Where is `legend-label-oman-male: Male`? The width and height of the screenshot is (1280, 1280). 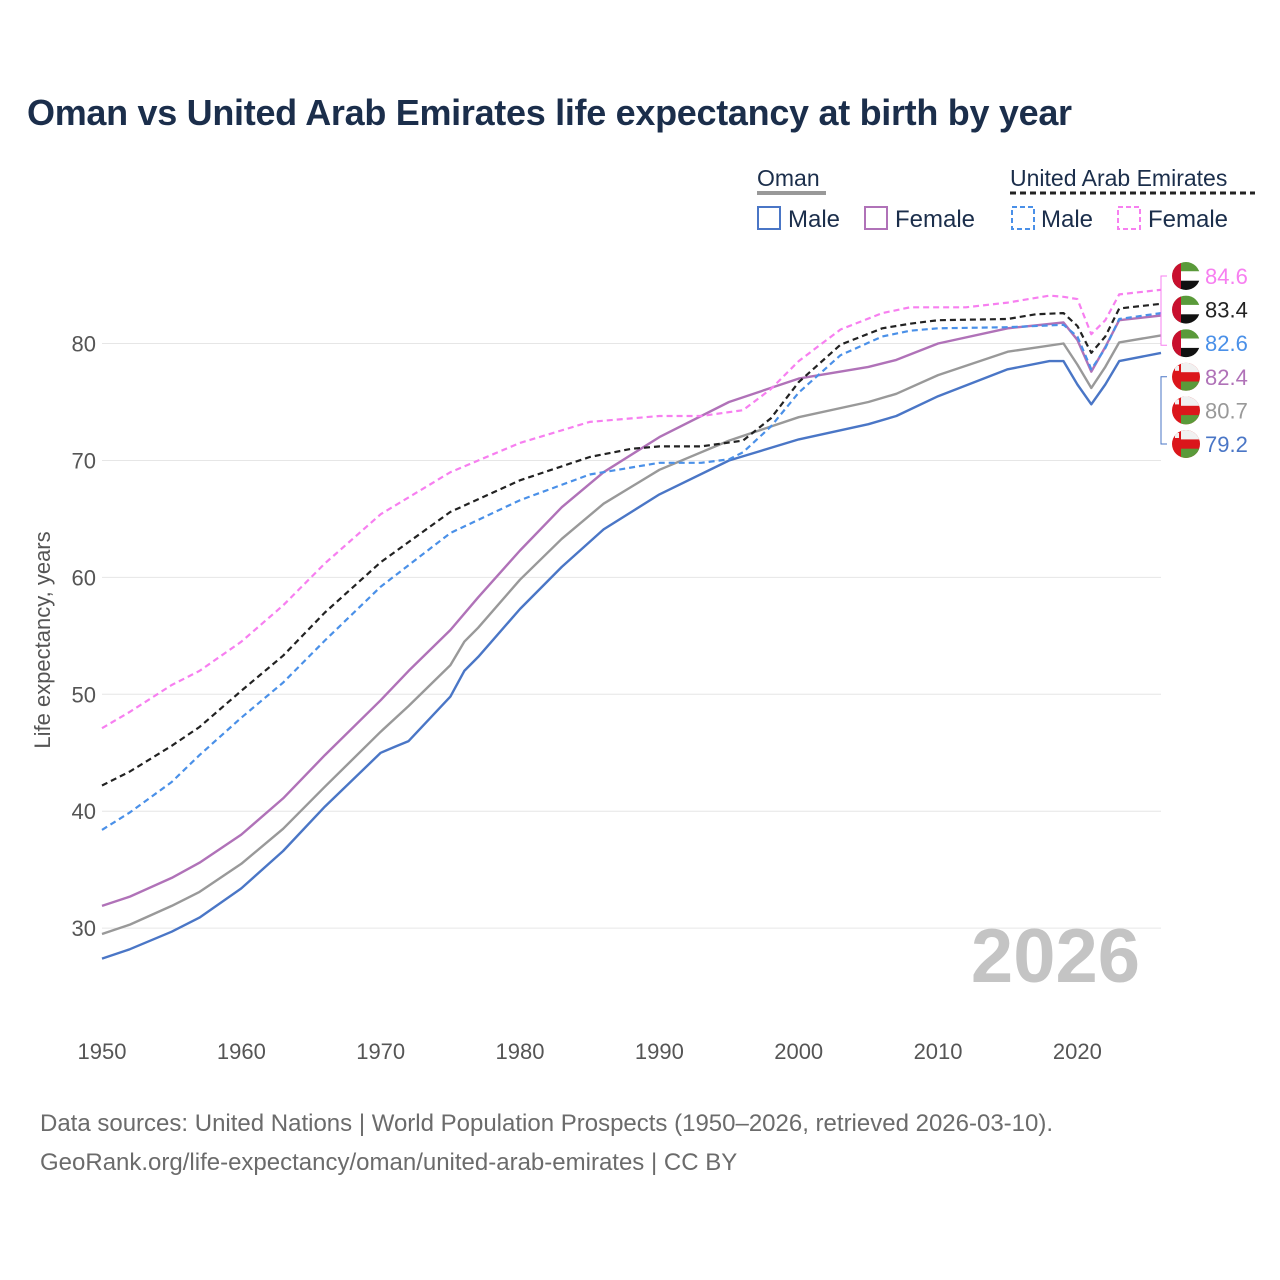
legend-label-oman-male: Male is located at coordinates (814, 219).